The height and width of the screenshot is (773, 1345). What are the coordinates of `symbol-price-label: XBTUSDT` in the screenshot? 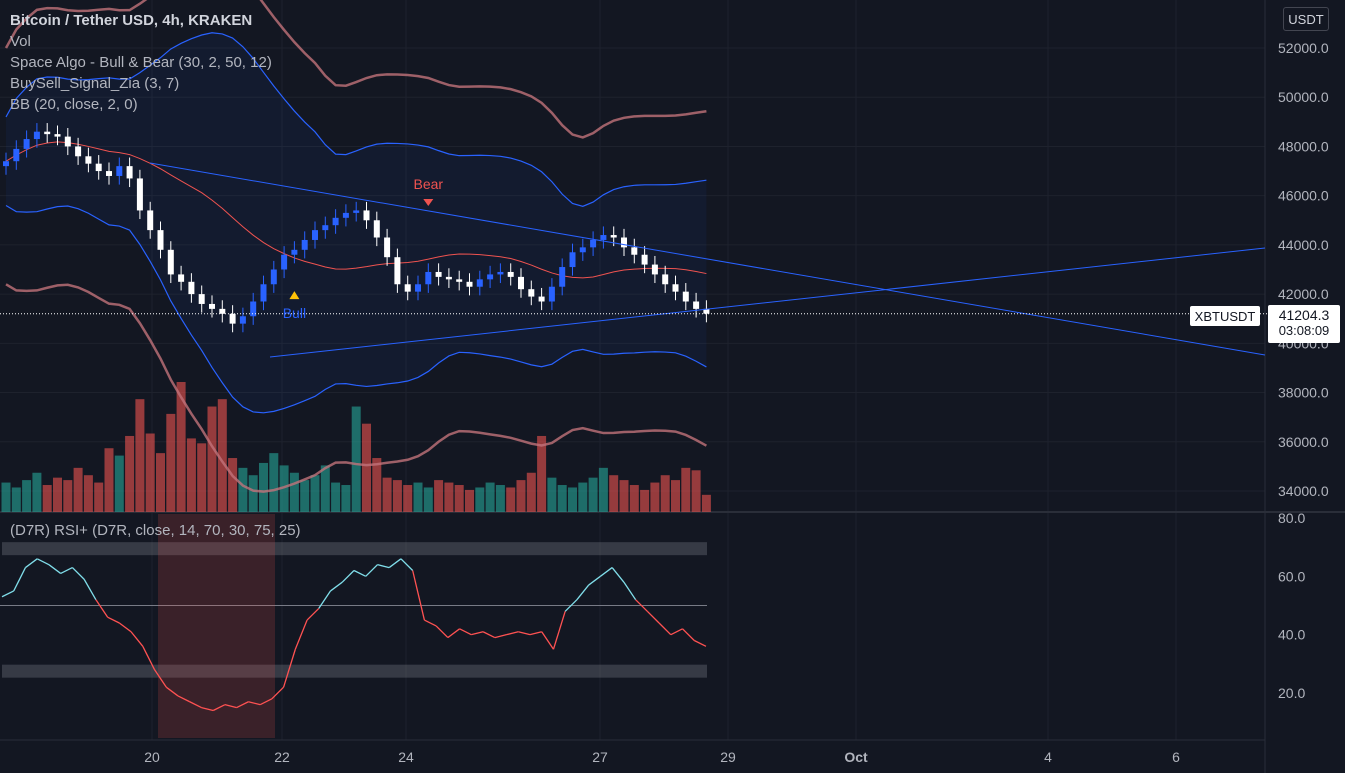 It's located at (1225, 316).